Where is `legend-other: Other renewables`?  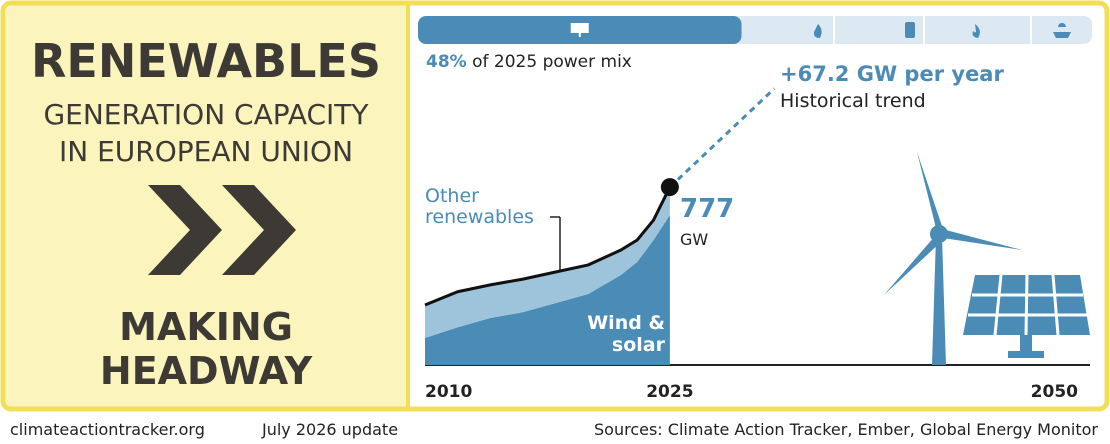
legend-other: Other renewables is located at coordinates (479, 206).